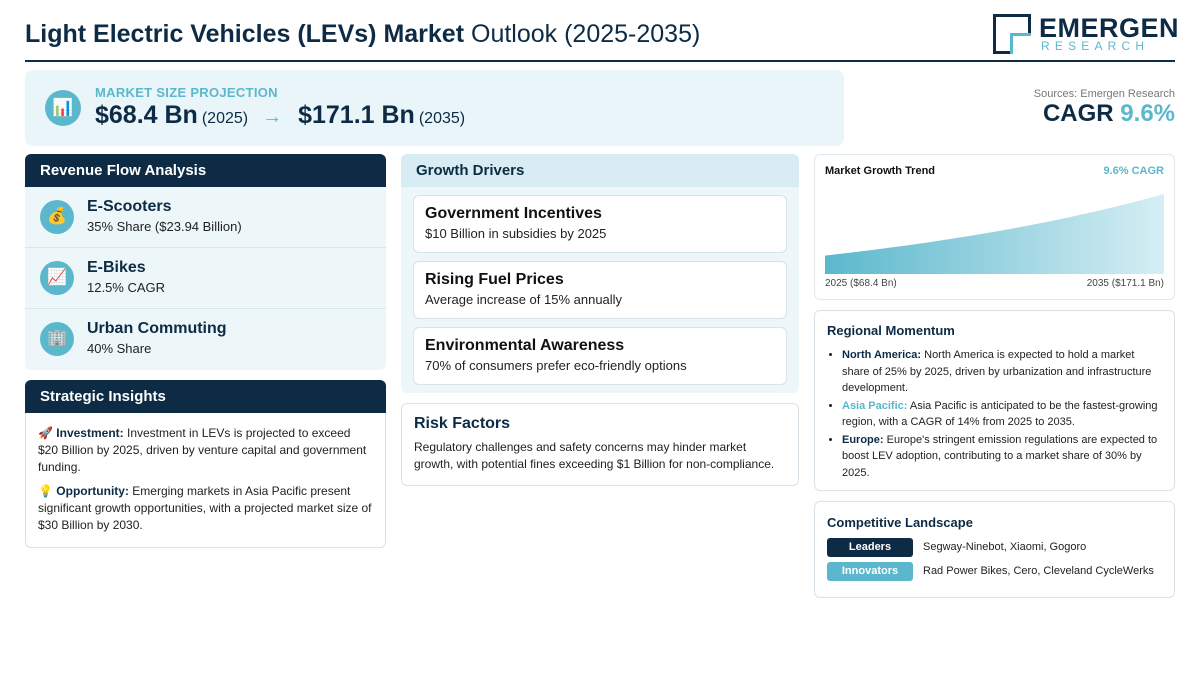  I want to click on revenue-item: 💰 E-Scooters 35% Share ($23.94 Billion), so click(205, 217).